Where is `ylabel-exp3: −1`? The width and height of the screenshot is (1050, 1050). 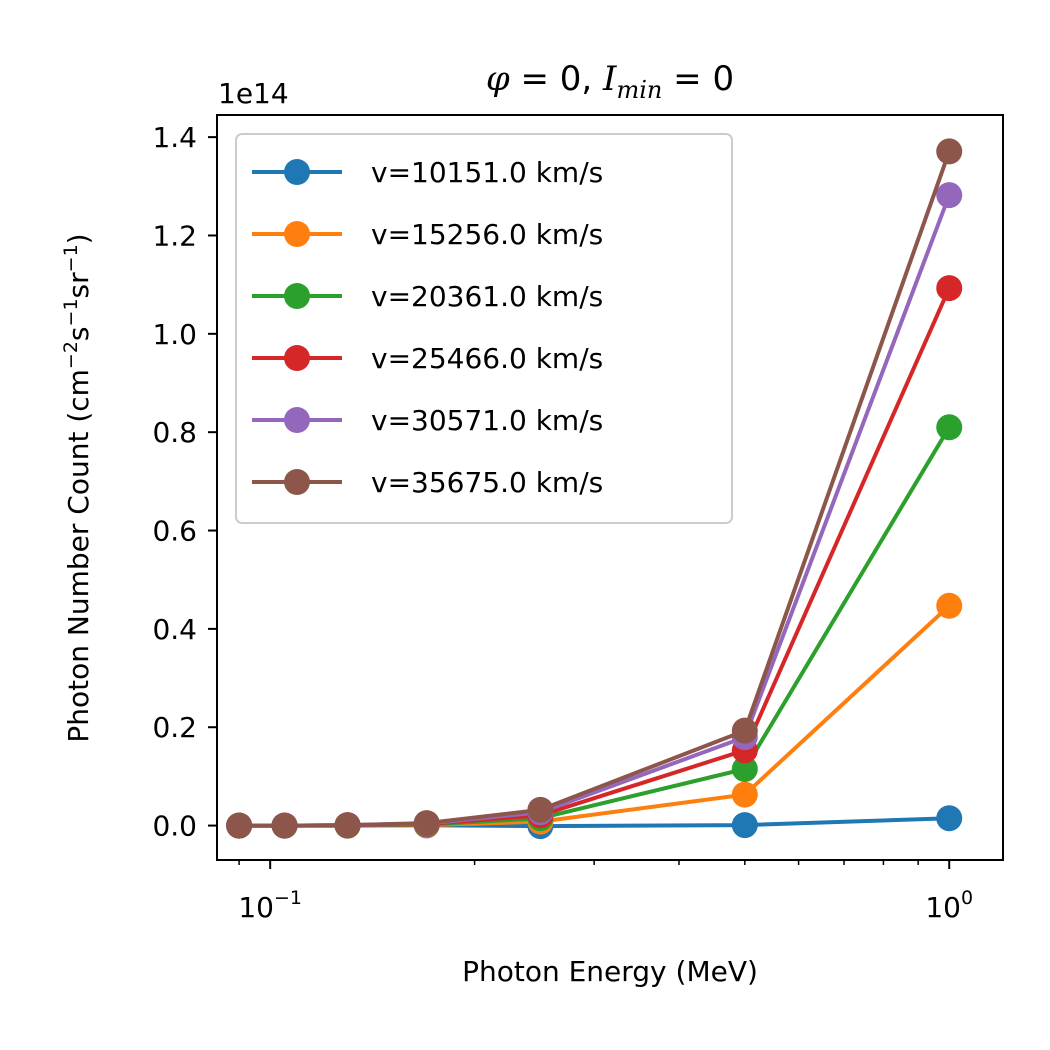 ylabel-exp3: −1 is located at coordinates (71, 258).